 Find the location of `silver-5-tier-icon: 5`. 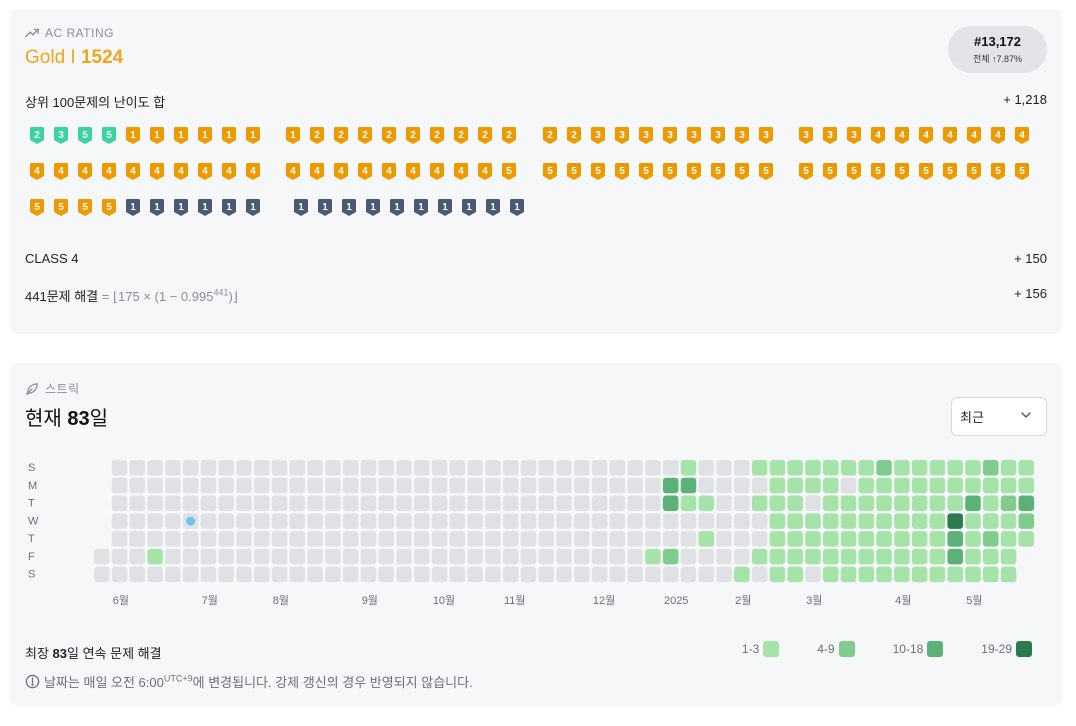

silver-5-tier-icon: 5 is located at coordinates (109, 136).